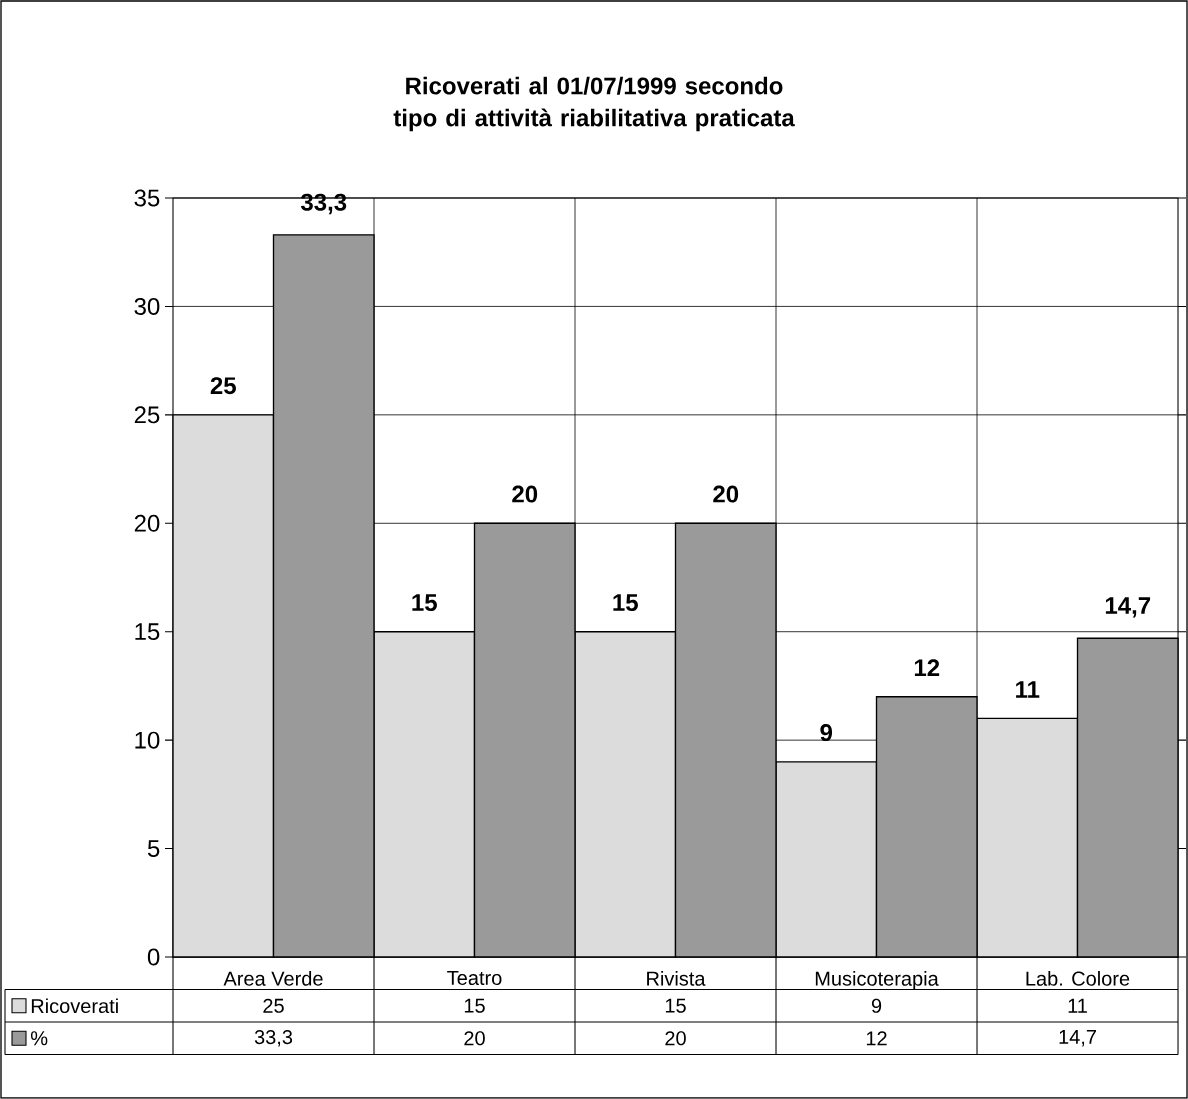  I want to click on y-tick-label: 25, so click(147, 415).